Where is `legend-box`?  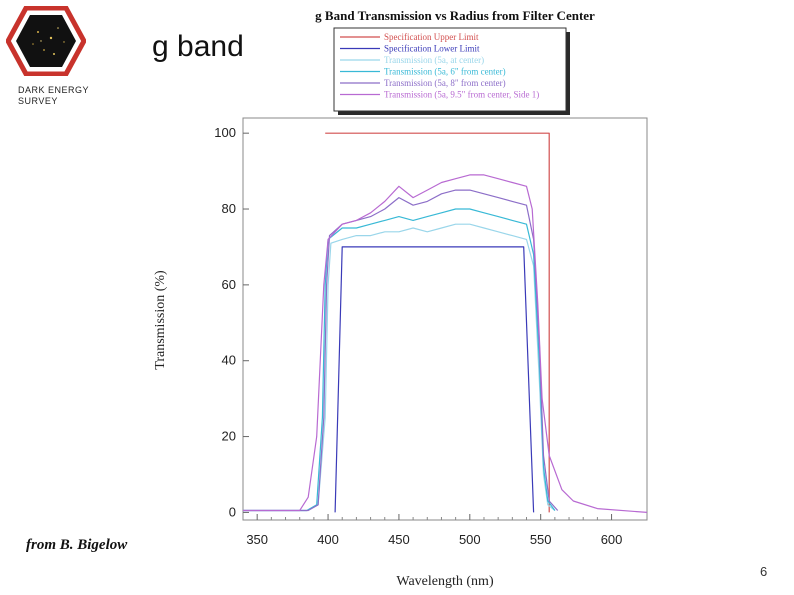
legend-box is located at coordinates (450, 69).